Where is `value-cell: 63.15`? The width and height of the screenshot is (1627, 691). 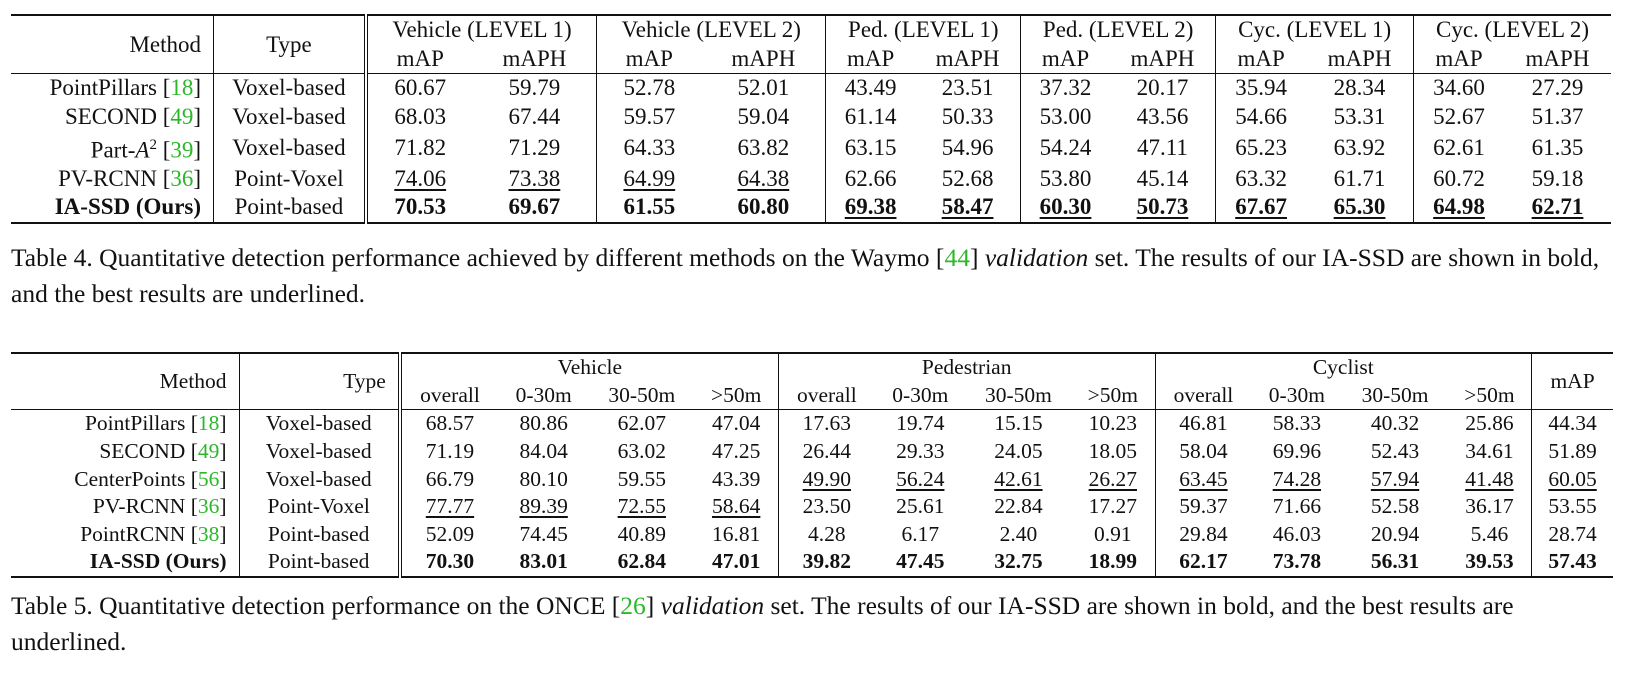
value-cell: 63.15 is located at coordinates (870, 147).